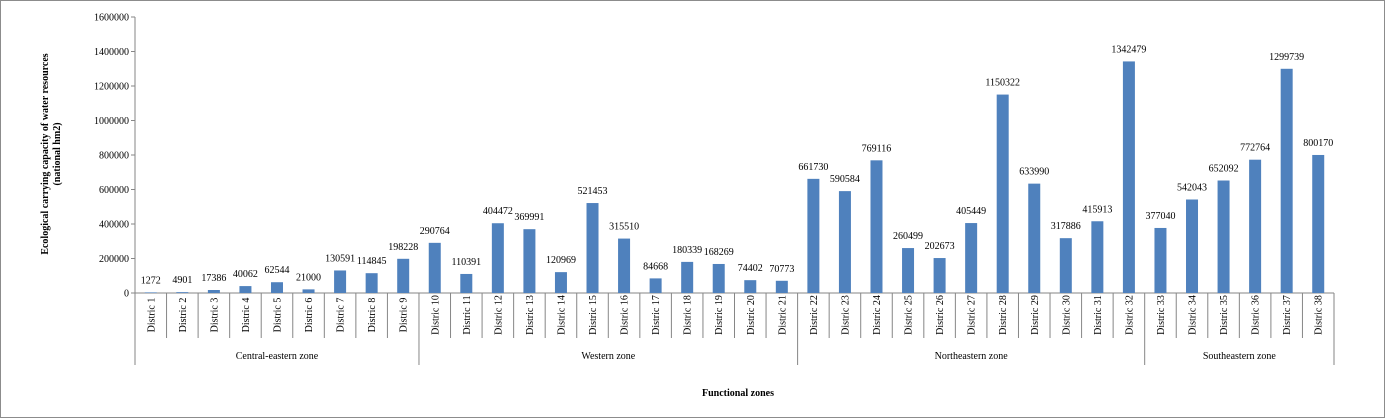 This screenshot has width=1385, height=418. I want to click on category-label: Distric 26, so click(940, 315).